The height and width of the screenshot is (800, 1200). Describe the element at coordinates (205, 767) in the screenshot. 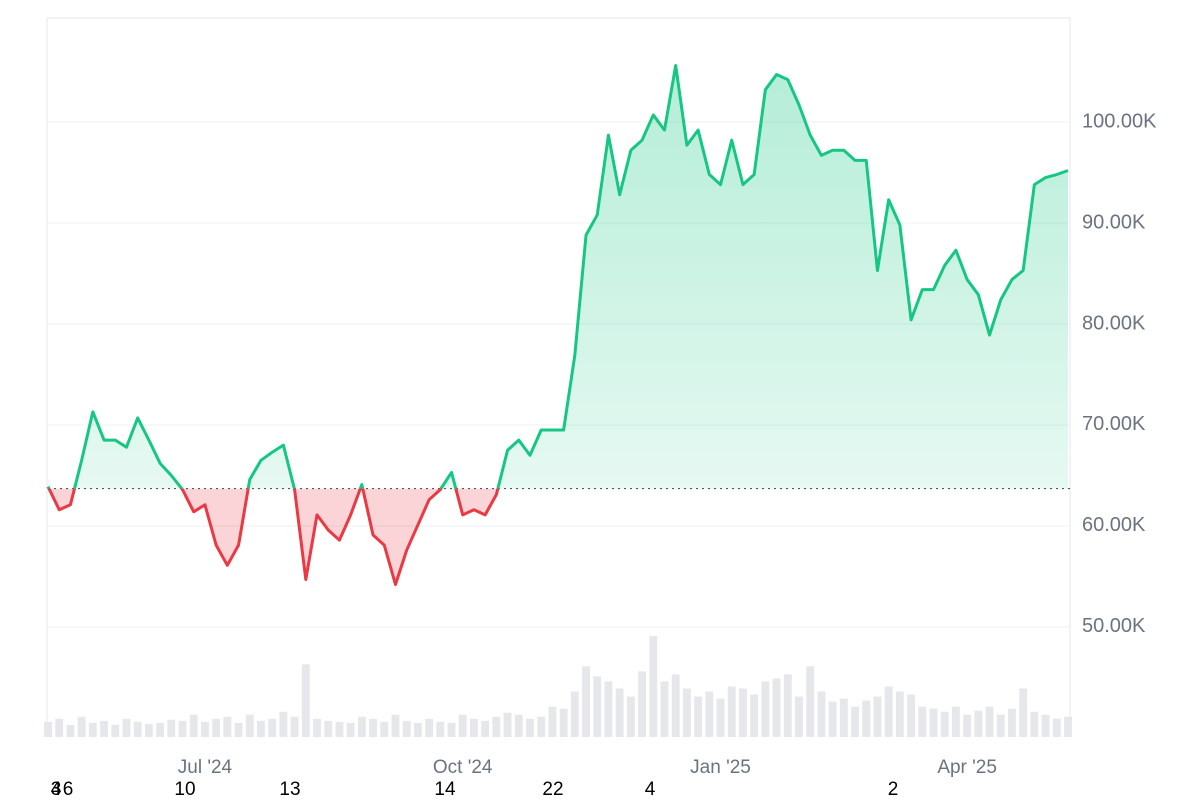

I see `x-tick-label: Jul '24` at that location.